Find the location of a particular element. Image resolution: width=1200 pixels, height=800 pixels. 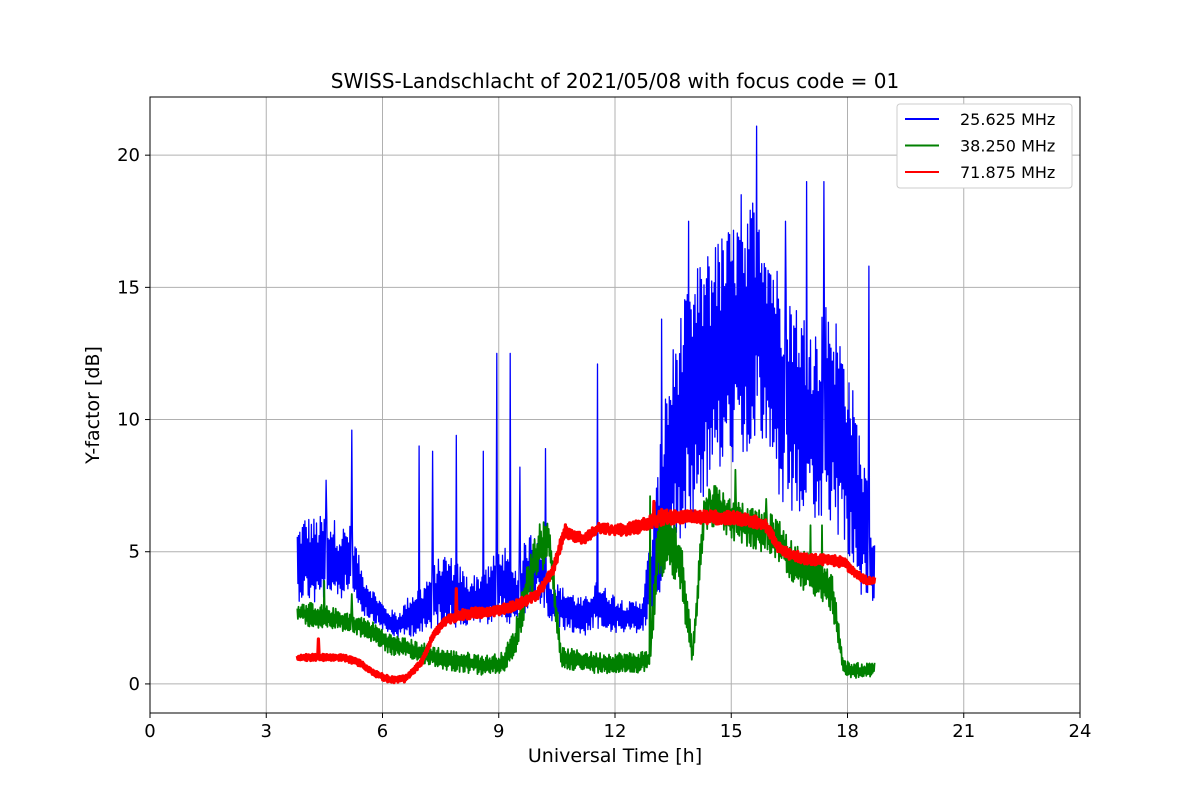

x-tick-label: 0 is located at coordinates (149, 731).